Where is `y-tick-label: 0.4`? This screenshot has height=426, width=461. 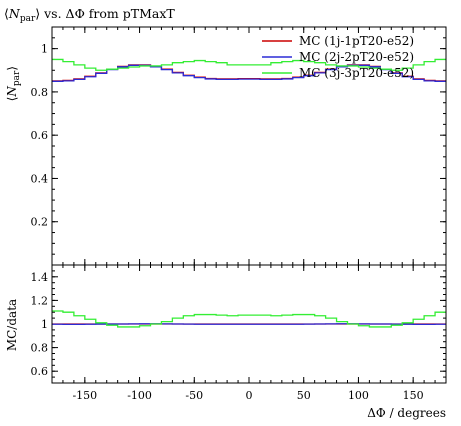
y-tick-label: 0.4 is located at coordinates (40, 178).